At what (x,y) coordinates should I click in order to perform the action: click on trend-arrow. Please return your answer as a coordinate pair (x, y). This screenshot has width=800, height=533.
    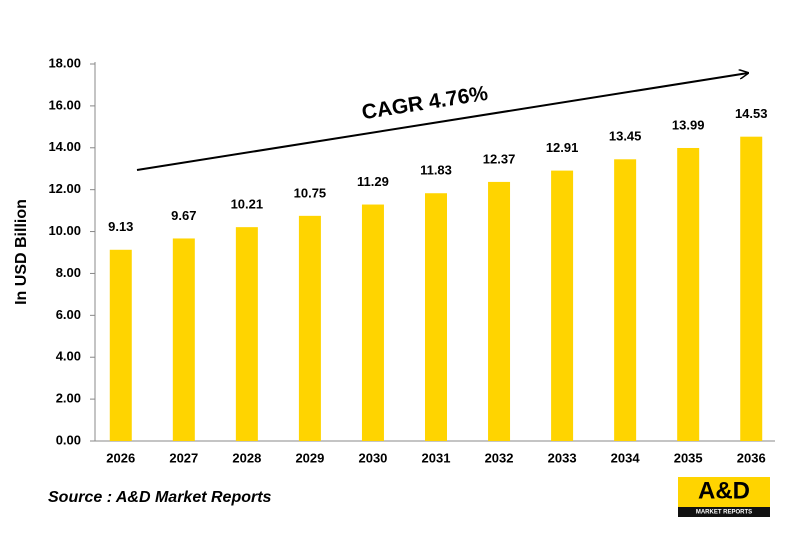
    Looking at the image, I should click on (442, 122).